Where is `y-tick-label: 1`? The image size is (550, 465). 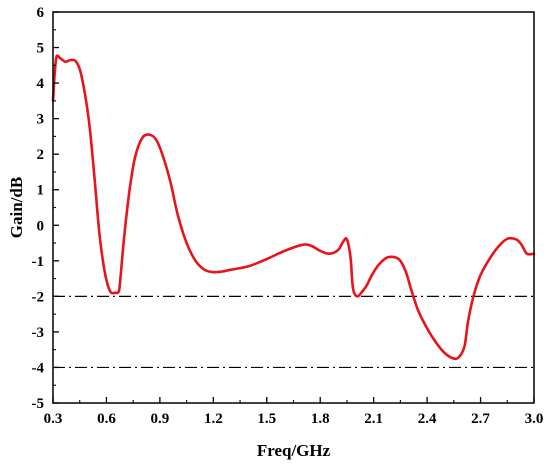
y-tick-label: 1 is located at coordinates (41, 191).